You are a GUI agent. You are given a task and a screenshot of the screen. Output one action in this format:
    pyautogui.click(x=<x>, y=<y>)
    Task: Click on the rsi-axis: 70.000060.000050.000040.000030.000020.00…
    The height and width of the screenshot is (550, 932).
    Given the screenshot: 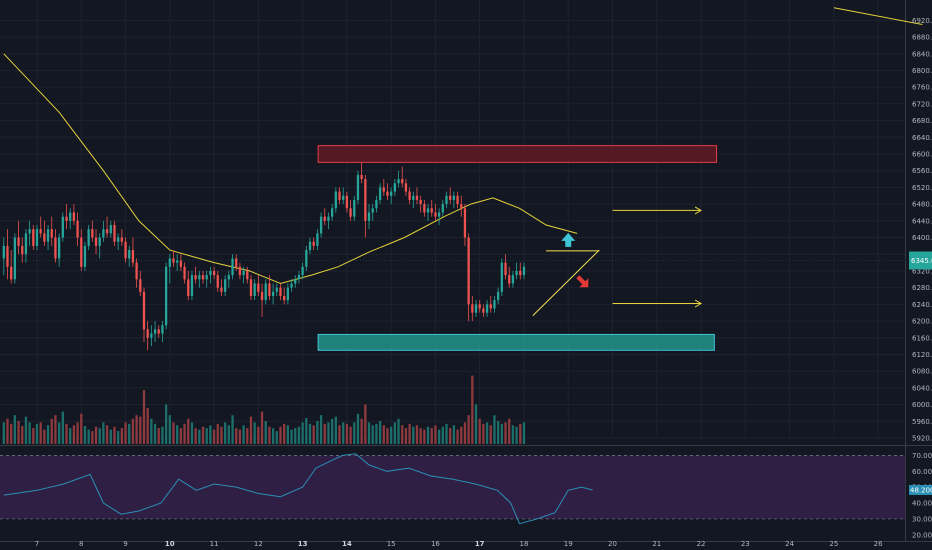 What is the action you would take?
    pyautogui.click(x=920, y=495)
    